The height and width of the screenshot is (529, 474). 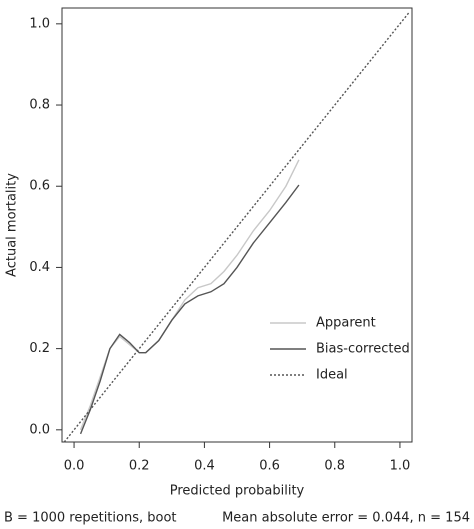 What do you see at coordinates (269, 466) in the screenshot?
I see `x-tick-label: 0.6` at bounding box center [269, 466].